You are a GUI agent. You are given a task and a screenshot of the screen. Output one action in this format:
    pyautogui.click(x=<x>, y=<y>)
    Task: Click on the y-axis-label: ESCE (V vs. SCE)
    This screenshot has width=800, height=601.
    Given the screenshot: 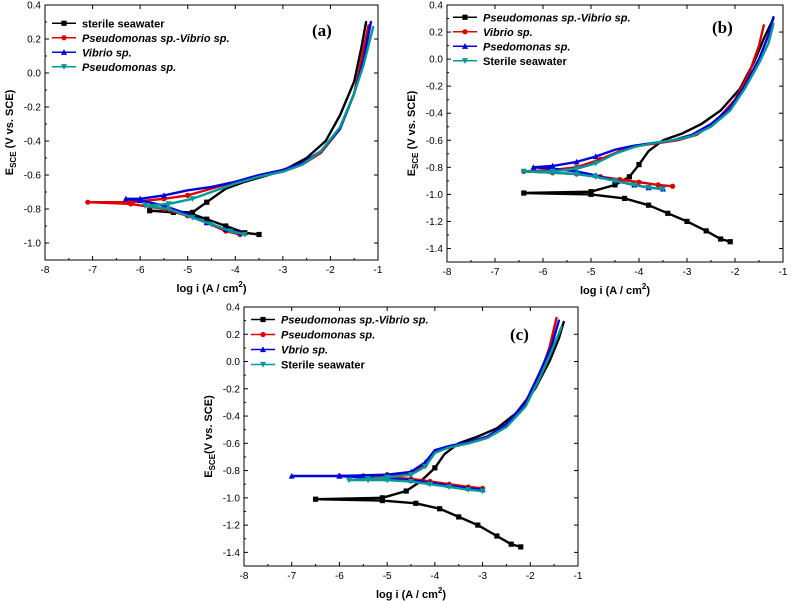 What is the action you would take?
    pyautogui.click(x=11, y=132)
    